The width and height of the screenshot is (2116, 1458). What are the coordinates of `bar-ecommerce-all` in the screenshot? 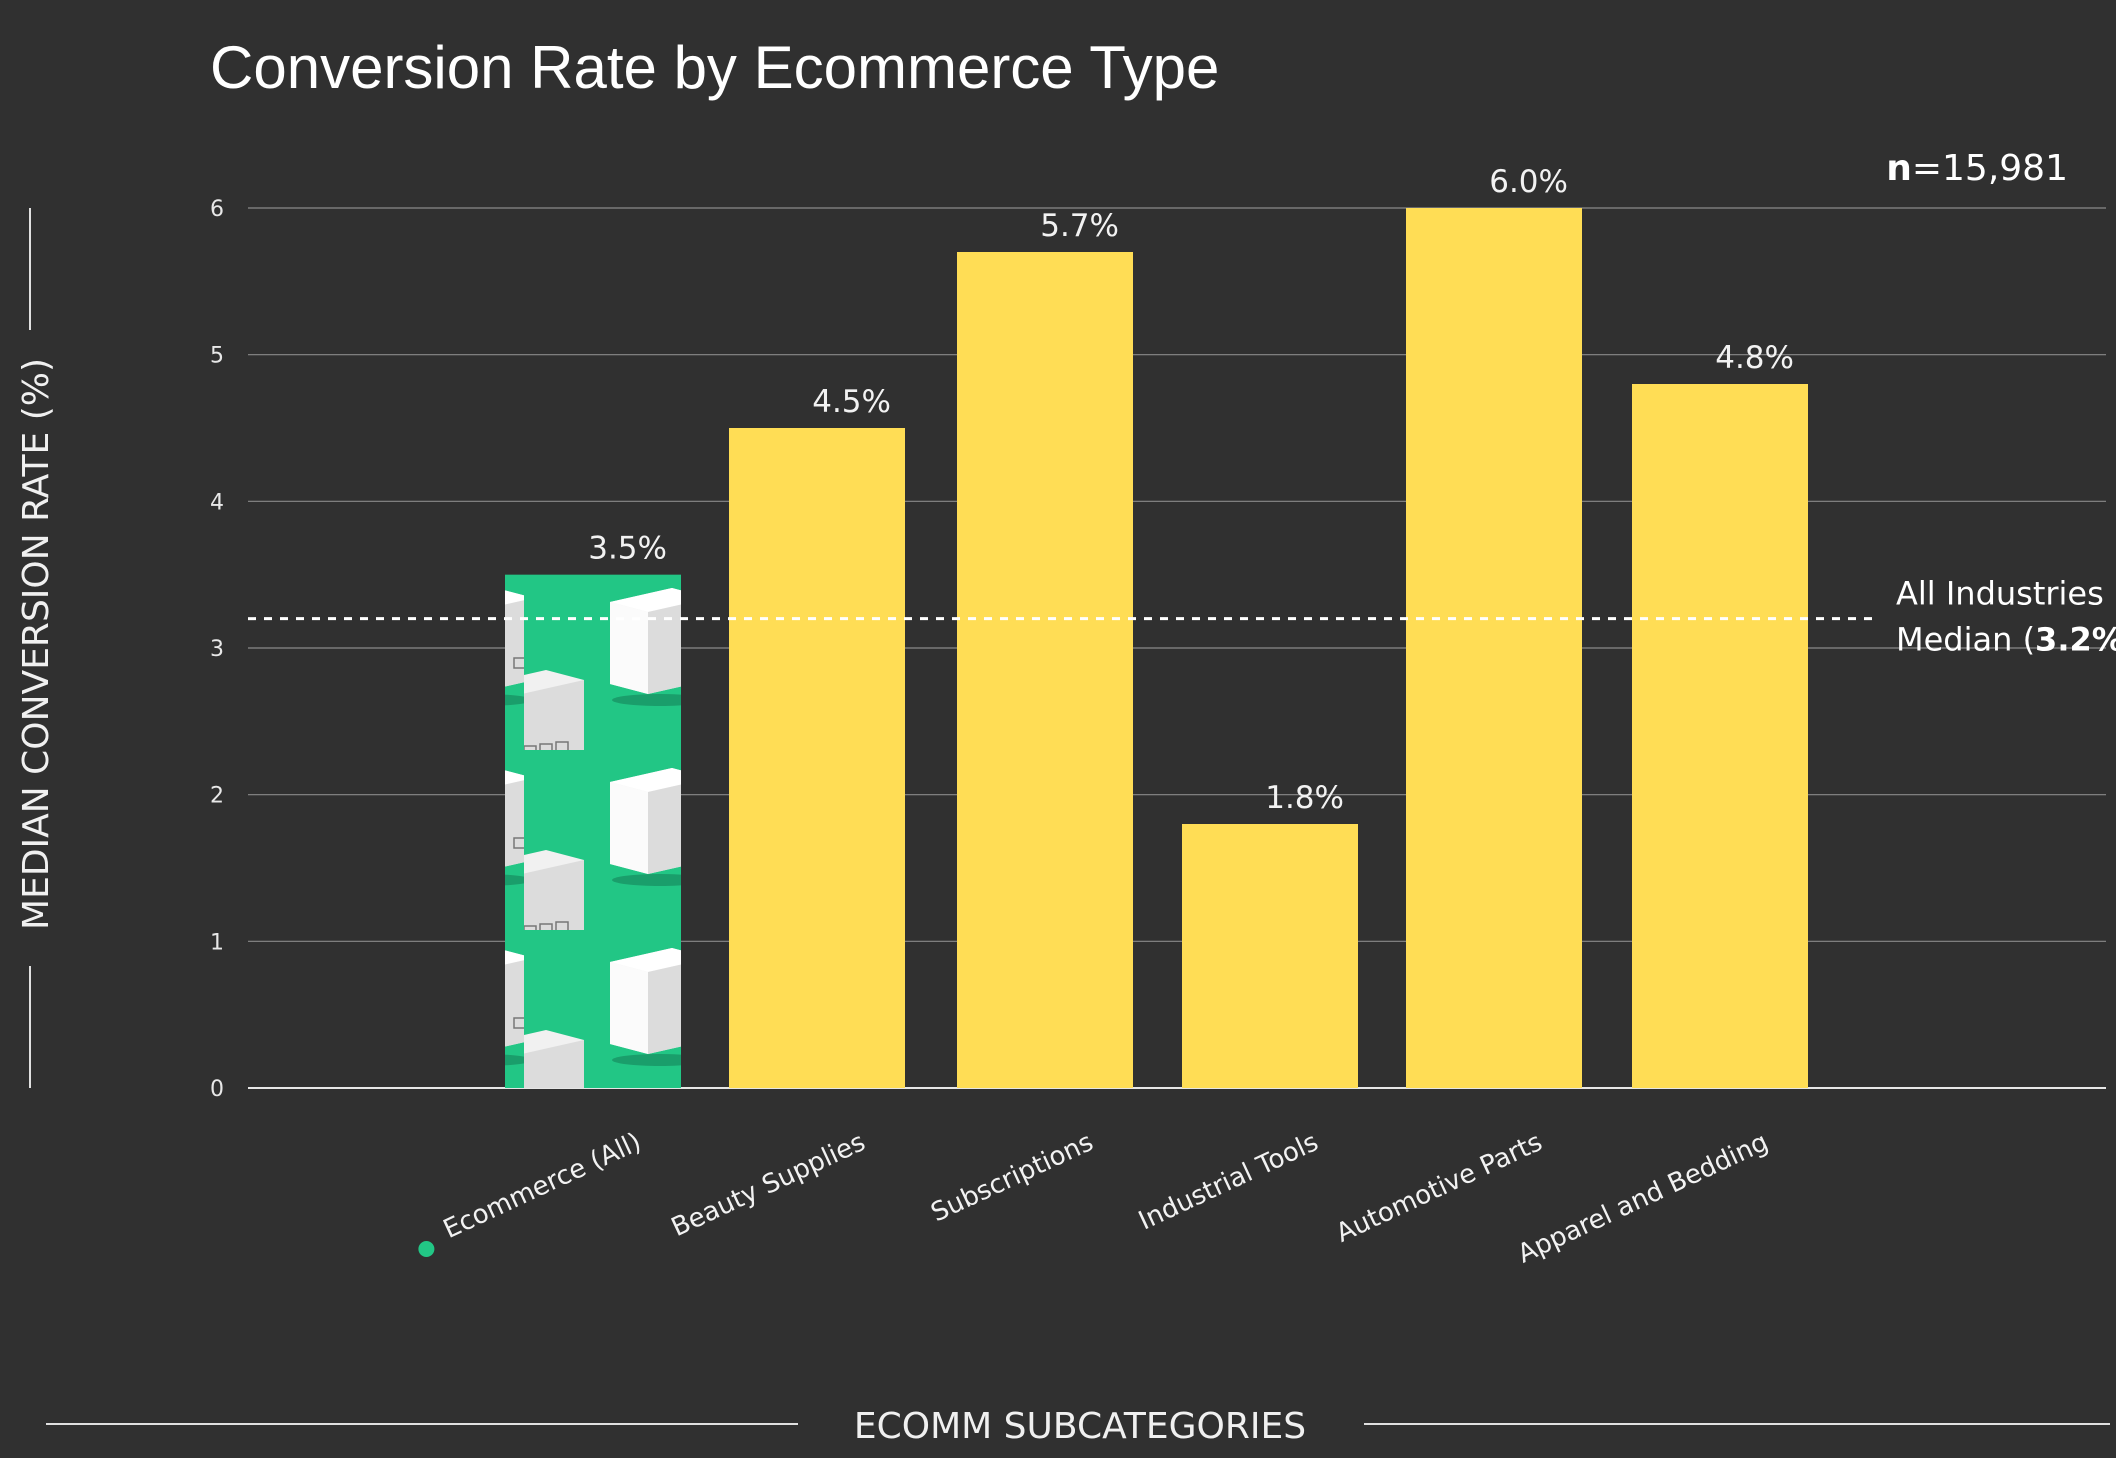 It's located at (593, 831).